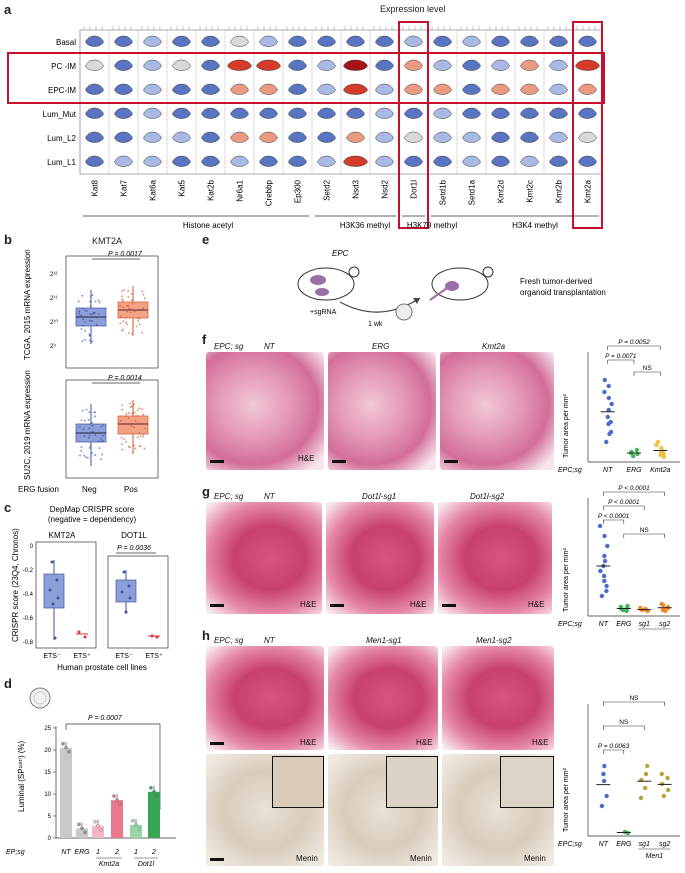  What do you see at coordinates (655, 855) in the screenshot?
I see `group-label: Men1` at bounding box center [655, 855].